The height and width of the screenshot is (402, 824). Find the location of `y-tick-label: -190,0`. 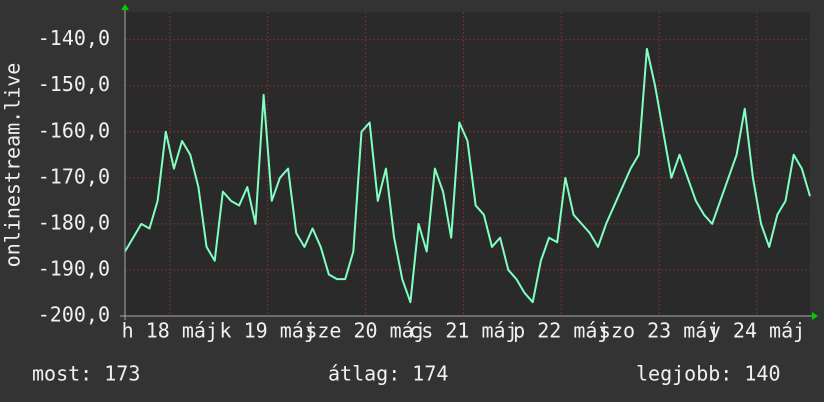

y-tick-label: -190,0 is located at coordinates (74, 268).